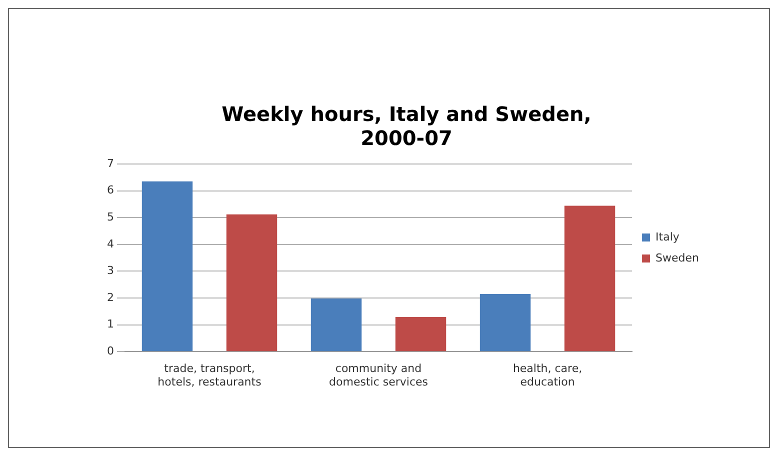  I want to click on y-tick-label: 6, so click(110, 190).